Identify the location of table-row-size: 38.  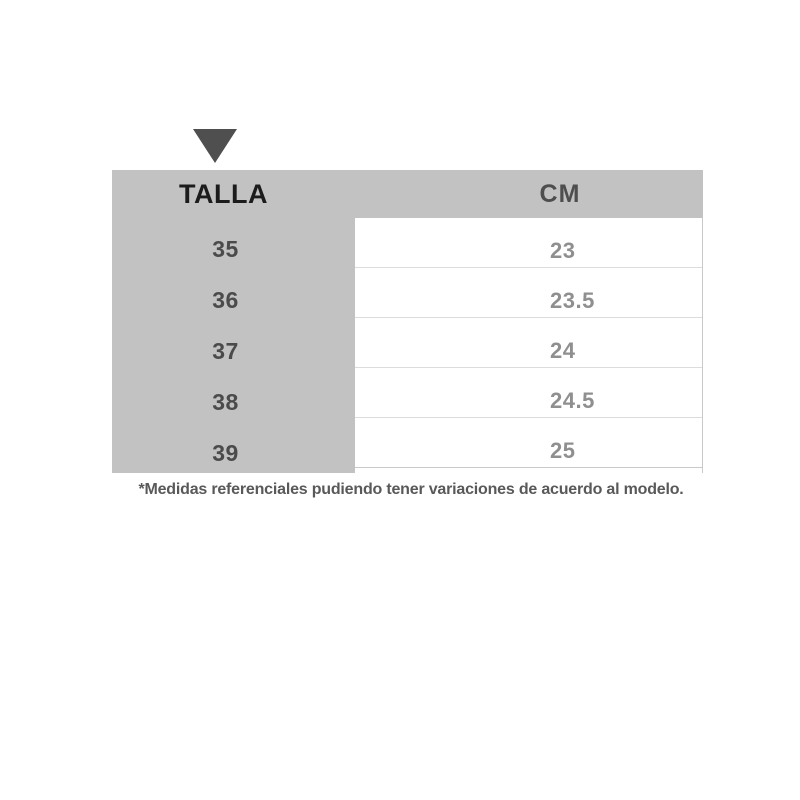
(233, 396).